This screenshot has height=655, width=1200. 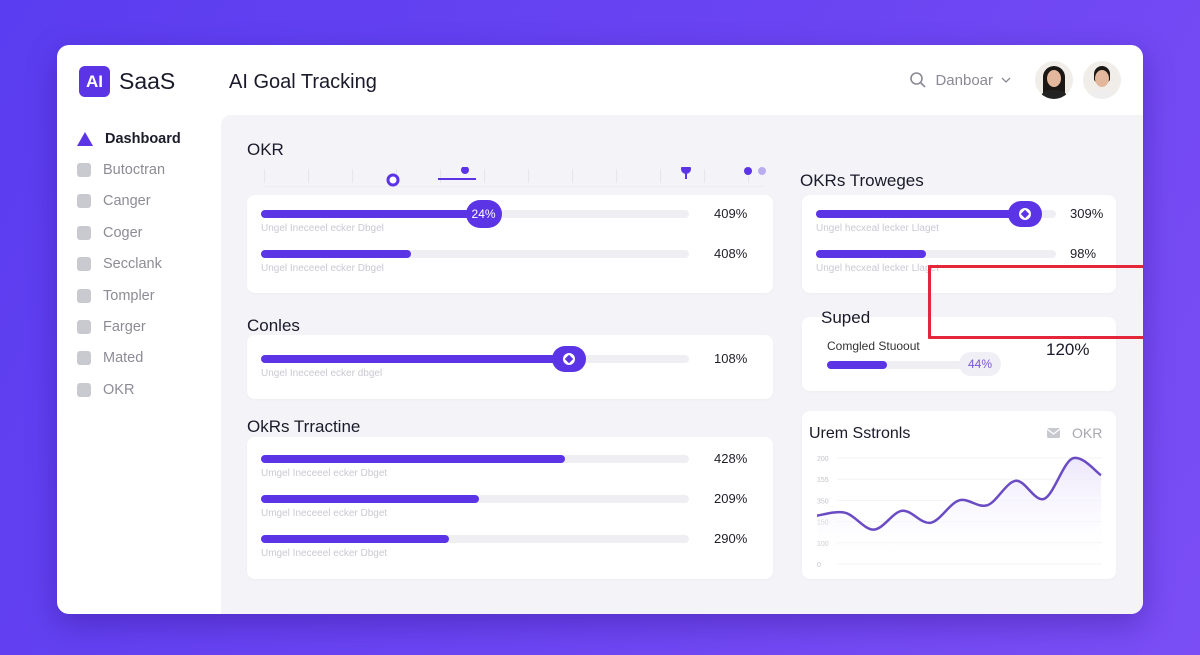 What do you see at coordinates (84, 201) in the screenshot?
I see `people-icon` at bounding box center [84, 201].